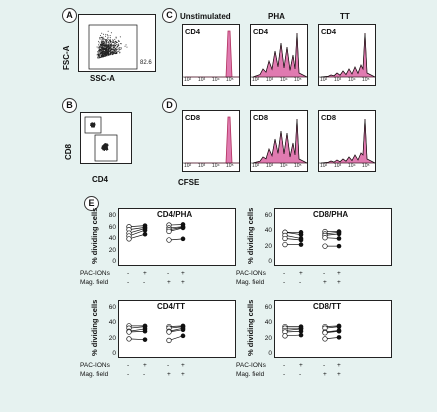 The image size is (437, 412). What do you see at coordinates (106, 138) in the screenshot?
I see `scatter-cd8-cd4` at bounding box center [106, 138].